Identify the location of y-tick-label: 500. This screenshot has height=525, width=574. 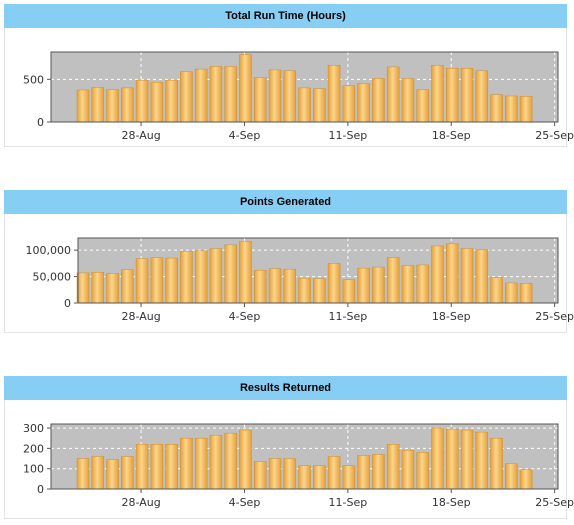
(33, 79).